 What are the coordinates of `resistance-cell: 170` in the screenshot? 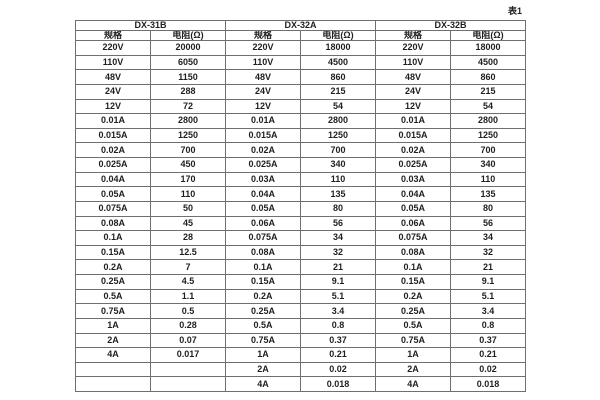 It's located at (188, 179).